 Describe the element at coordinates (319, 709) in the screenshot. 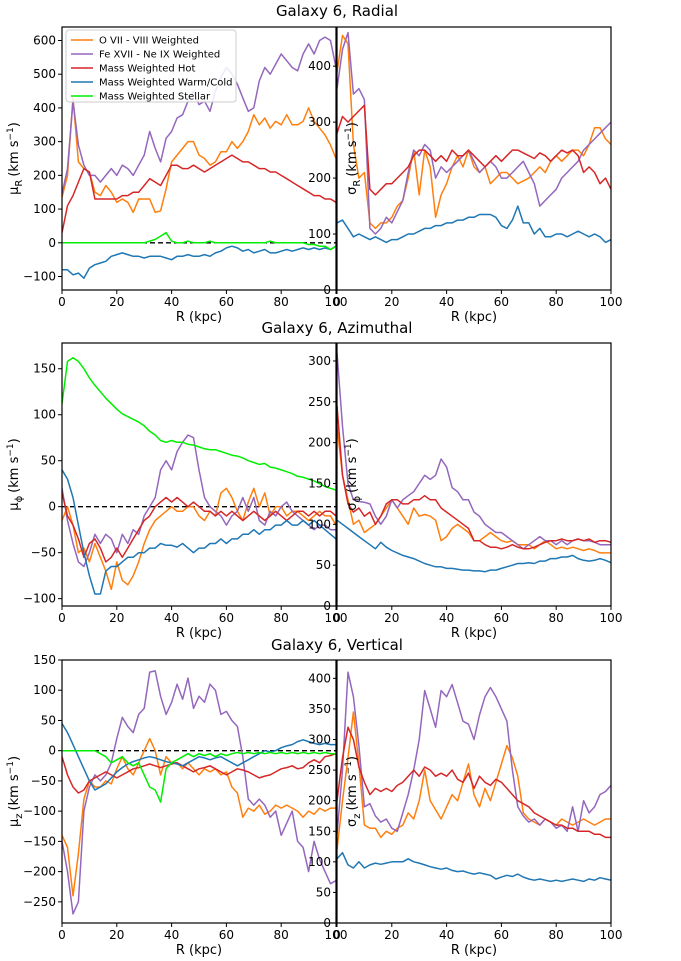

I see `y-tick-label: 350` at that location.